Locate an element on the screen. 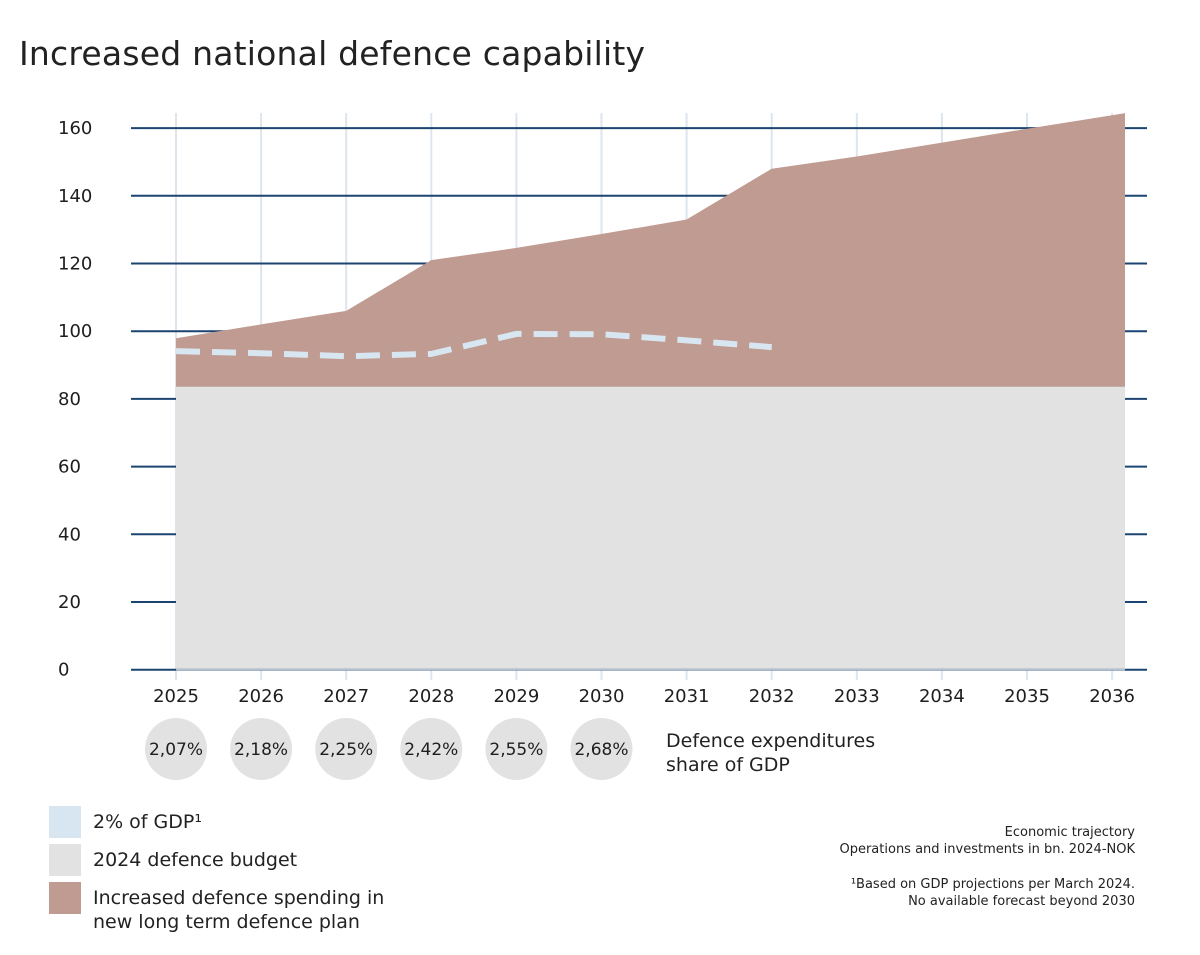 This screenshot has width=1200, height=955. y-axis-ticks: 0 20 40 60 80 100 120 140 160 is located at coordinates (75, 399).